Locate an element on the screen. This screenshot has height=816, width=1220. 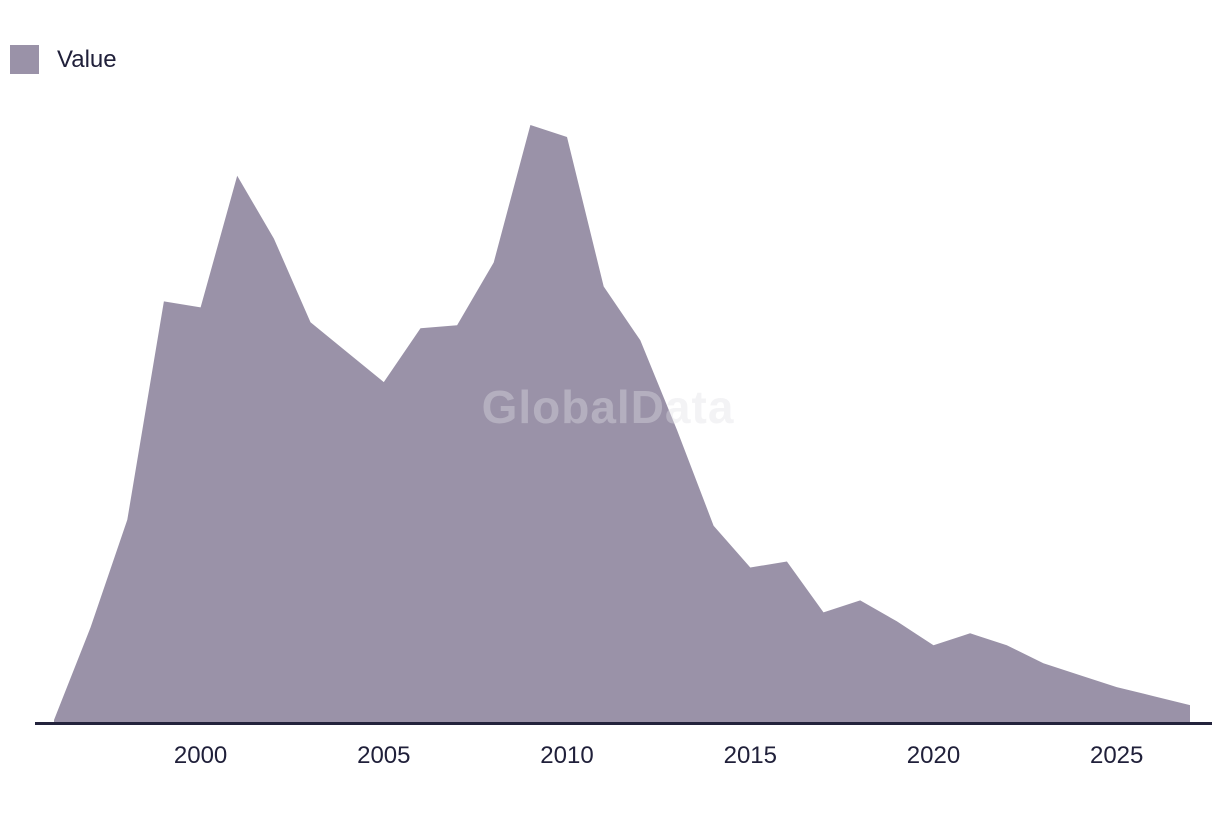
x-tick-label: 2020 is located at coordinates (933, 755).